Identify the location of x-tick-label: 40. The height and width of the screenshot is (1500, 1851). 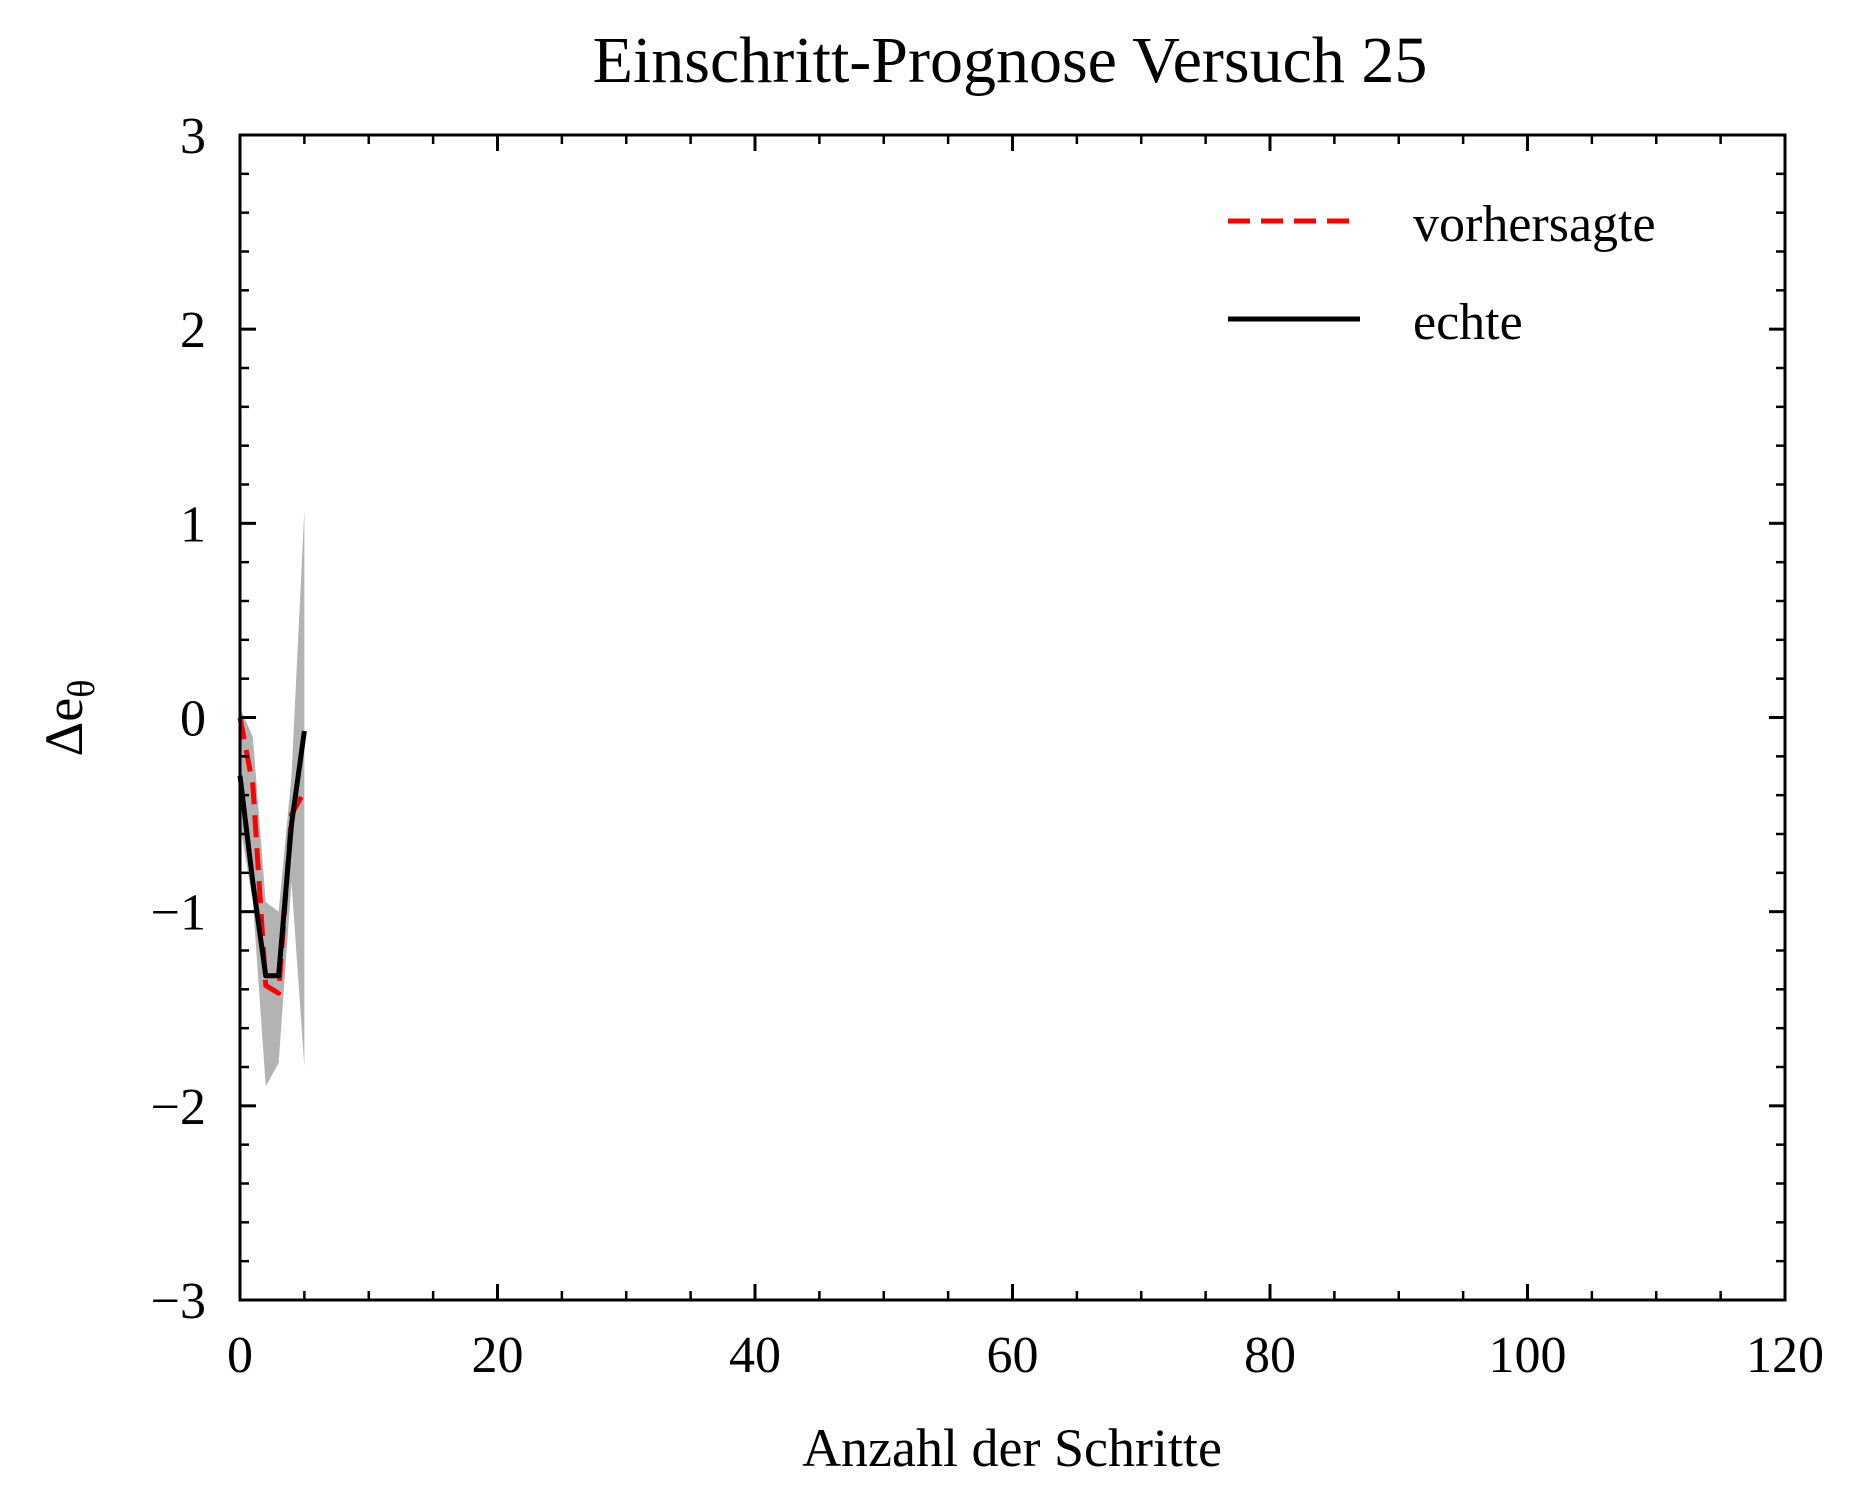
(755, 1355).